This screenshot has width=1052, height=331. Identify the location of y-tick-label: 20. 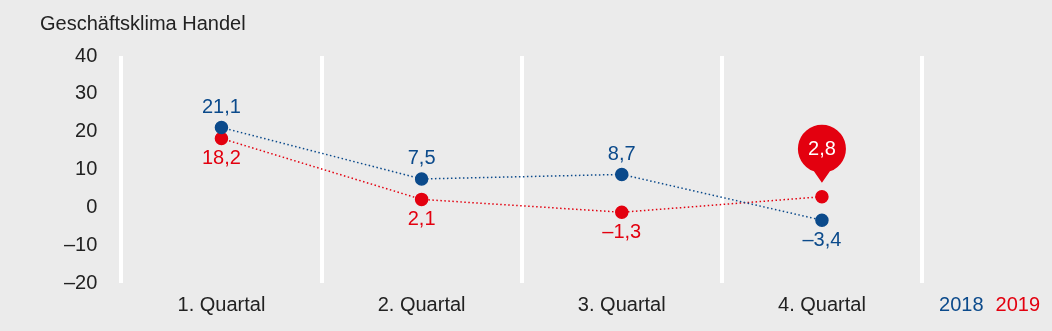
(86, 130).